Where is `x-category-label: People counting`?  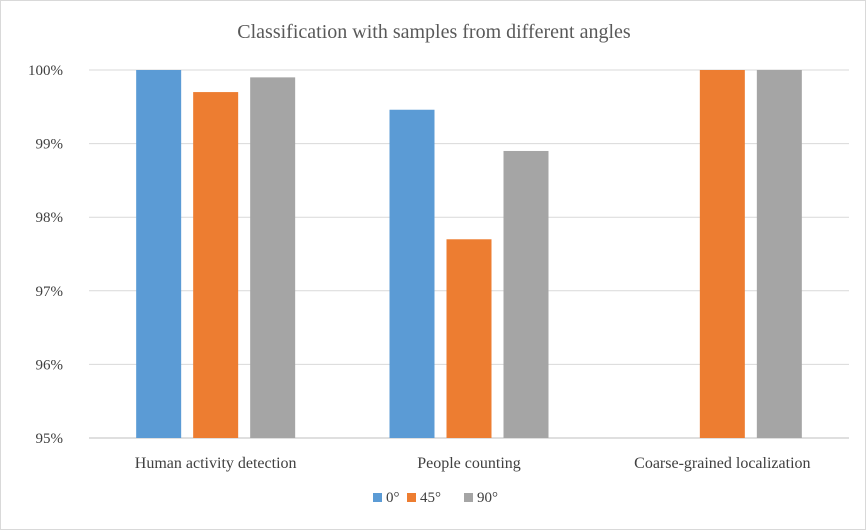
x-category-label: People counting is located at coordinates (469, 463).